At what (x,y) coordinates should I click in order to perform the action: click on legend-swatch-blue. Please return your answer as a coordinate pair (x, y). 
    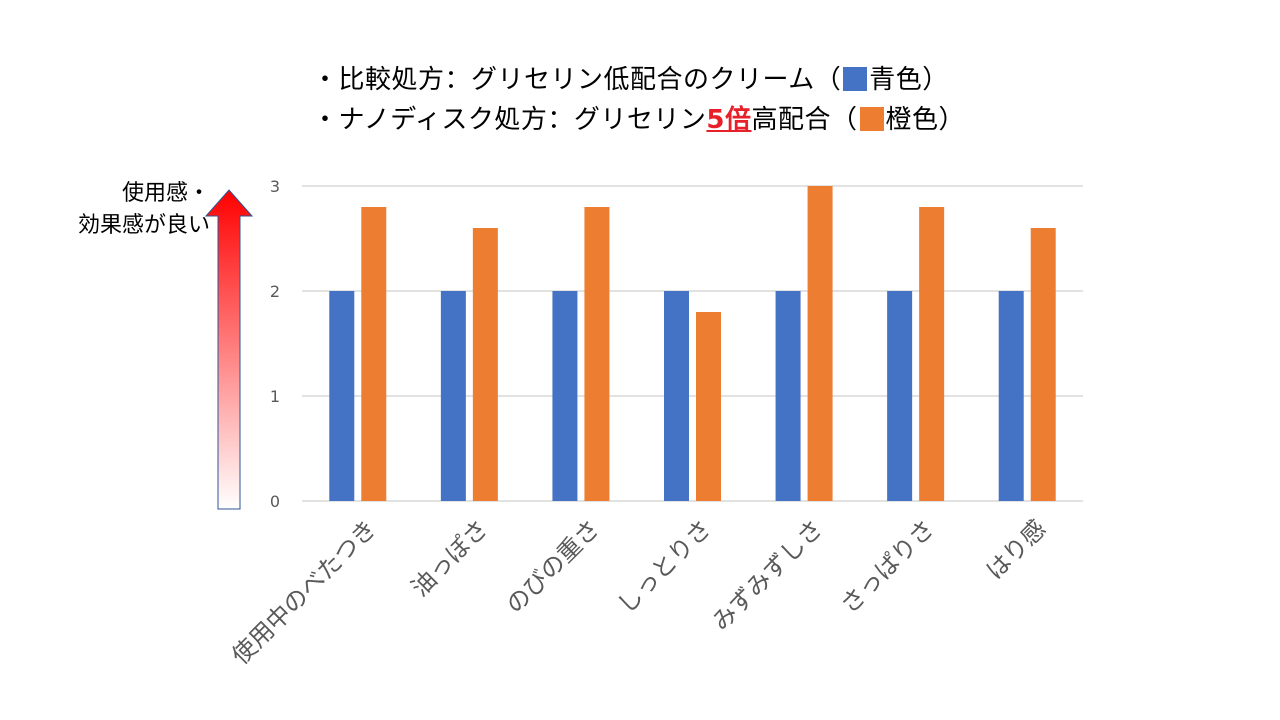
    Looking at the image, I should click on (855, 79).